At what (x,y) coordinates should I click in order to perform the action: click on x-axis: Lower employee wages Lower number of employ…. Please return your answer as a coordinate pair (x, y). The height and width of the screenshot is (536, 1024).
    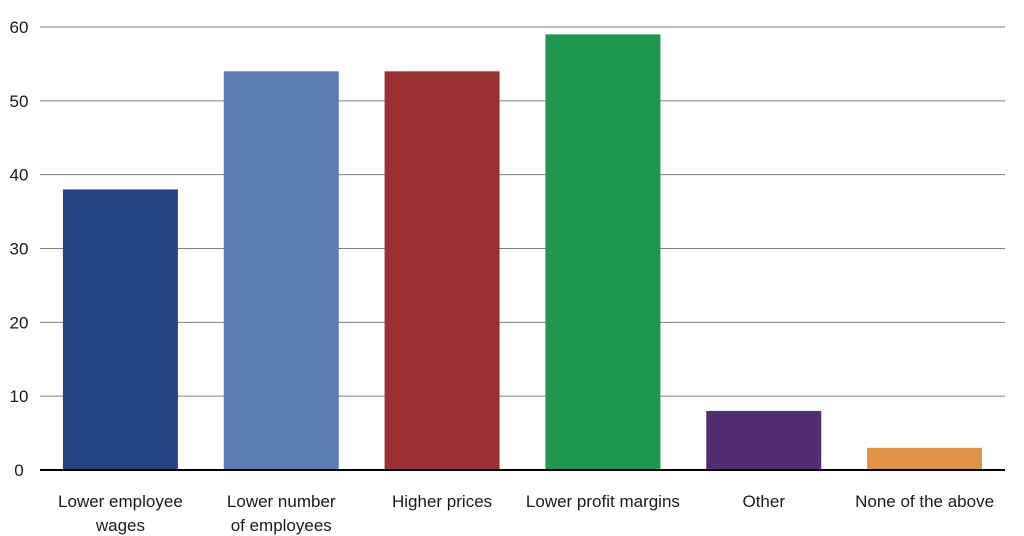
    Looking at the image, I should click on (522, 502).